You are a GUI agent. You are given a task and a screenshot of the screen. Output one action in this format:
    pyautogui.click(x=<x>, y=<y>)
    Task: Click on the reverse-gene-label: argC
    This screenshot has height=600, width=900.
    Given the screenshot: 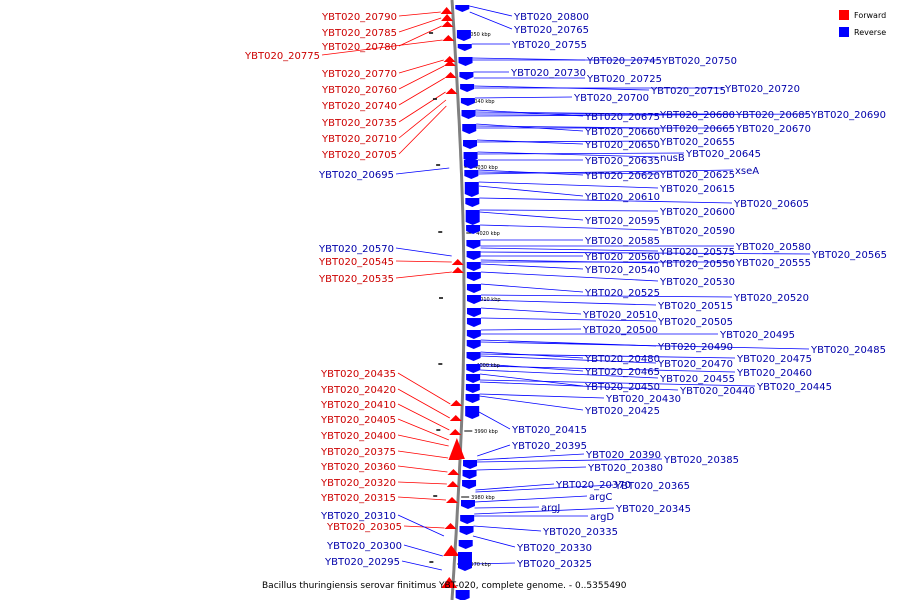 What is the action you would take?
    pyautogui.click(x=600, y=497)
    